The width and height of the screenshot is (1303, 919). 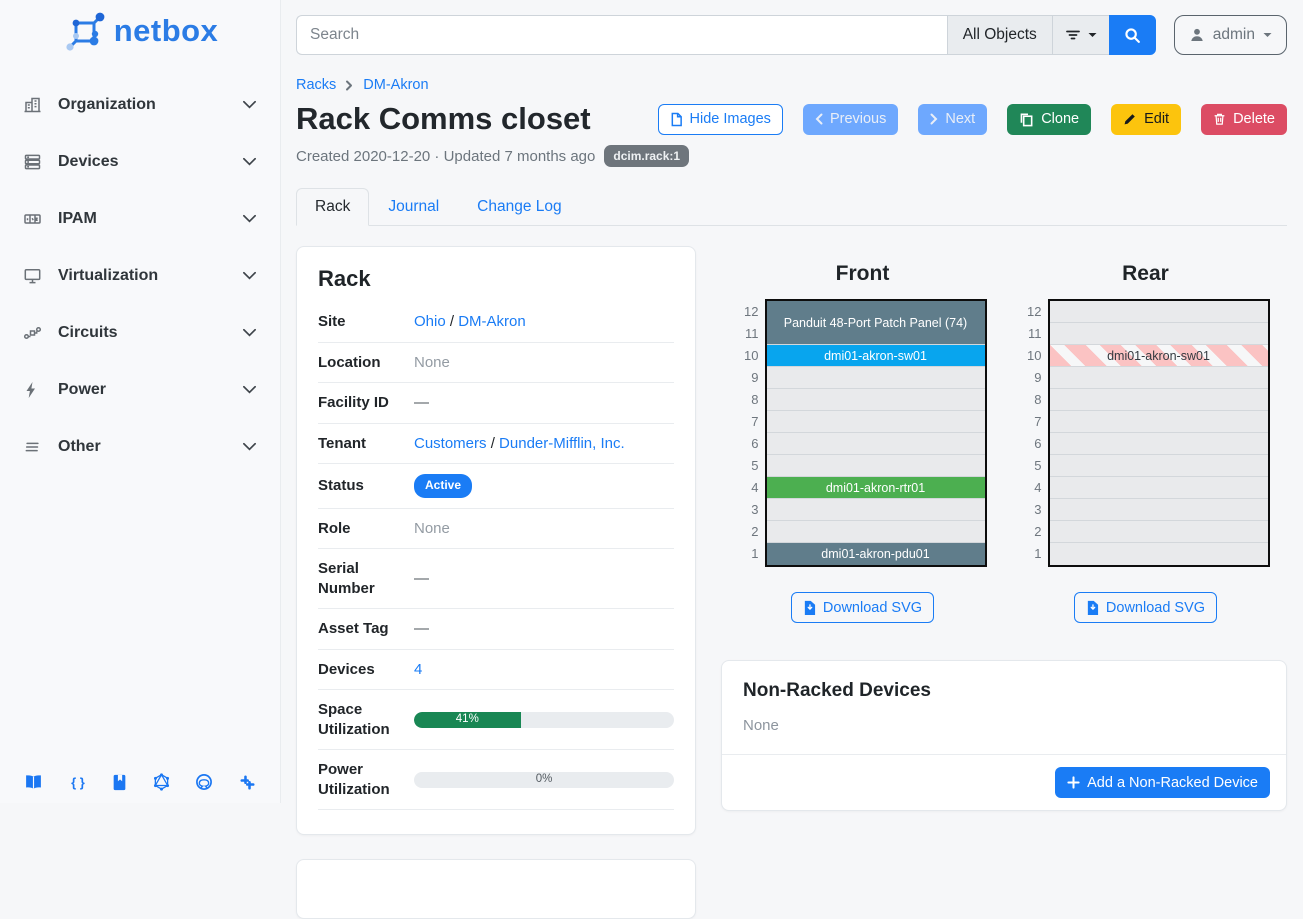 I want to click on non-racked-footer: Add a Non-Racked Device, so click(x=1004, y=782).